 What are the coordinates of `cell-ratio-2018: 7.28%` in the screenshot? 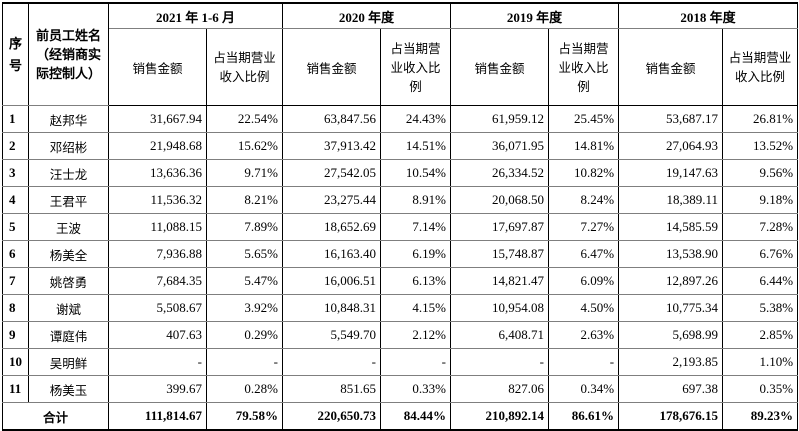 It's located at (760, 227).